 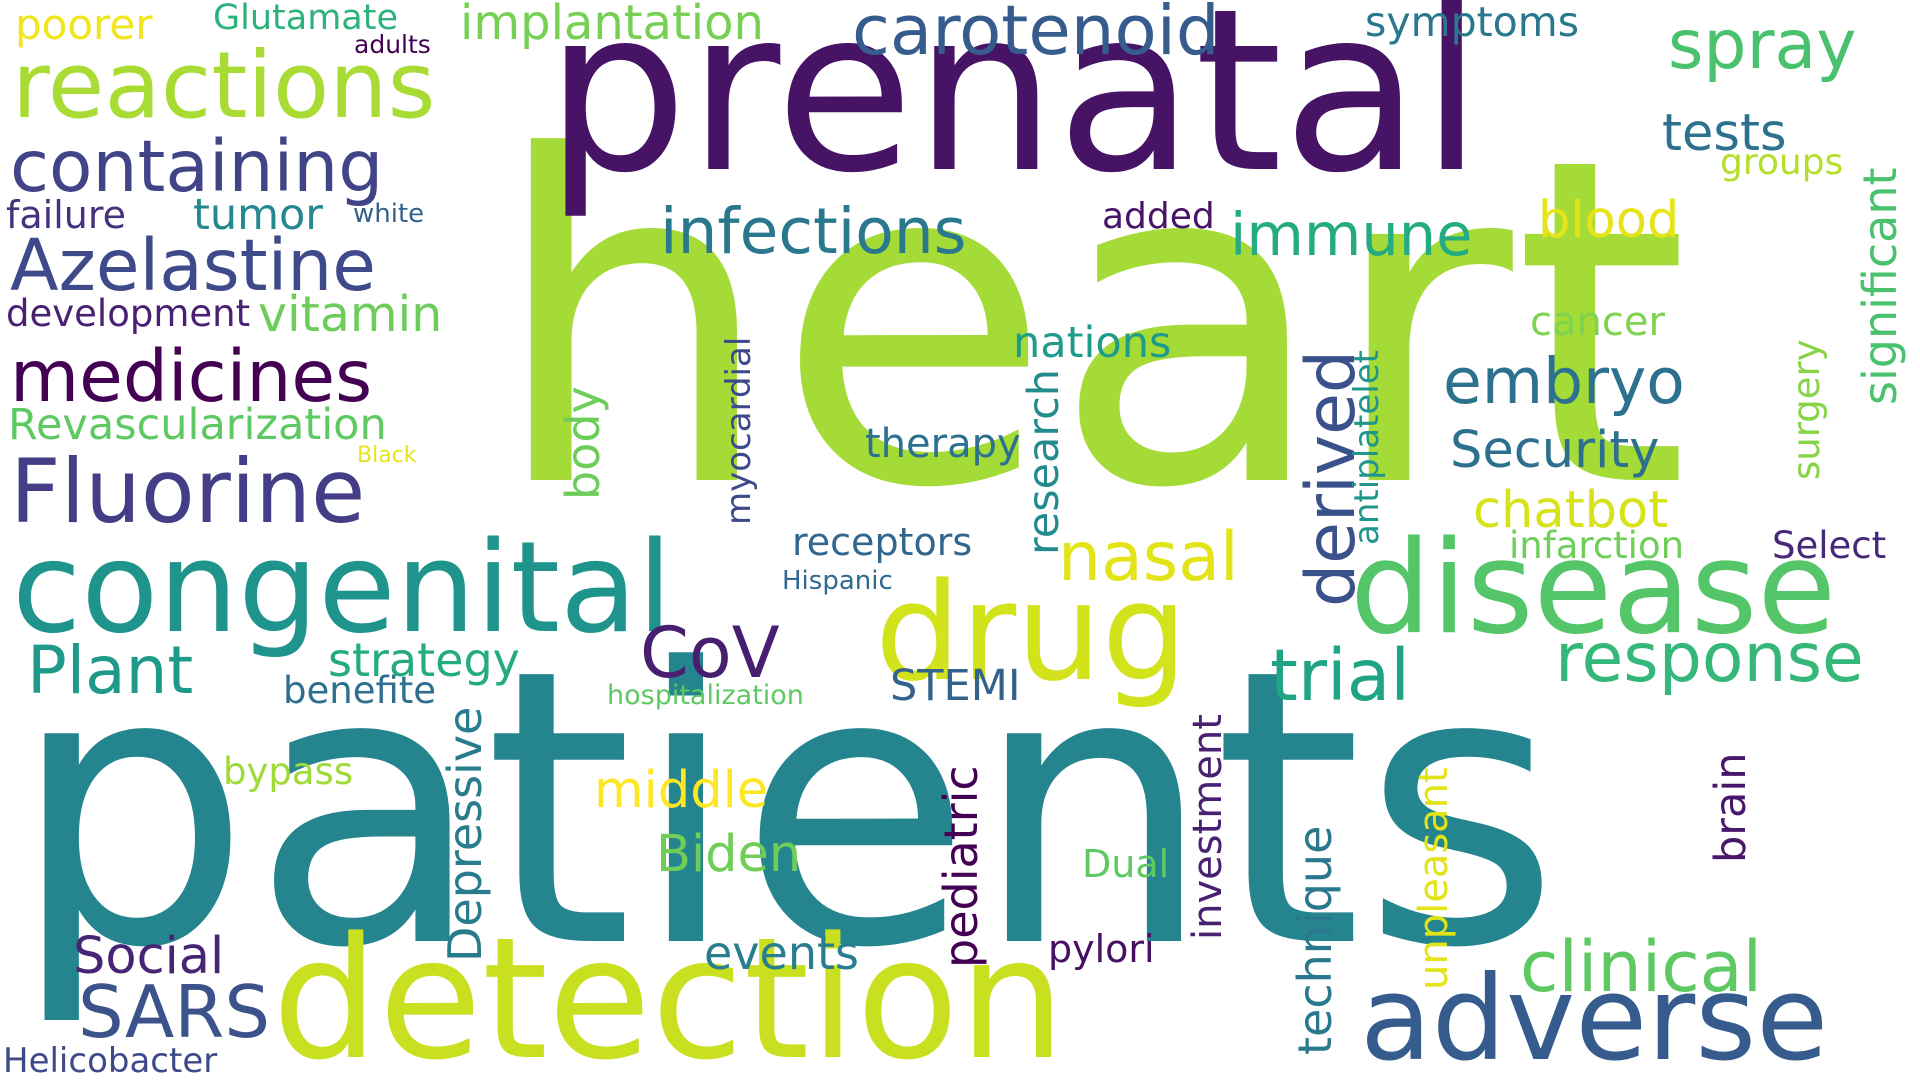 What do you see at coordinates (961, 866) in the screenshot?
I see `word-pediatric: pediatric` at bounding box center [961, 866].